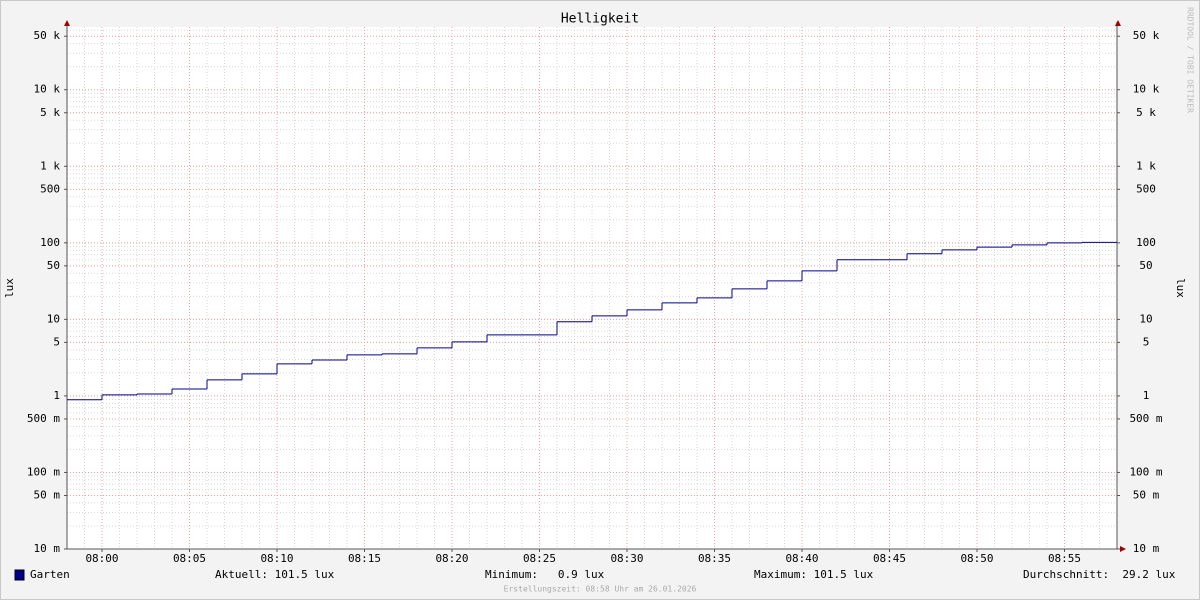 The height and width of the screenshot is (600, 1200). Describe the element at coordinates (364, 558) in the screenshot. I see `x-tick-label: 08:15` at that location.